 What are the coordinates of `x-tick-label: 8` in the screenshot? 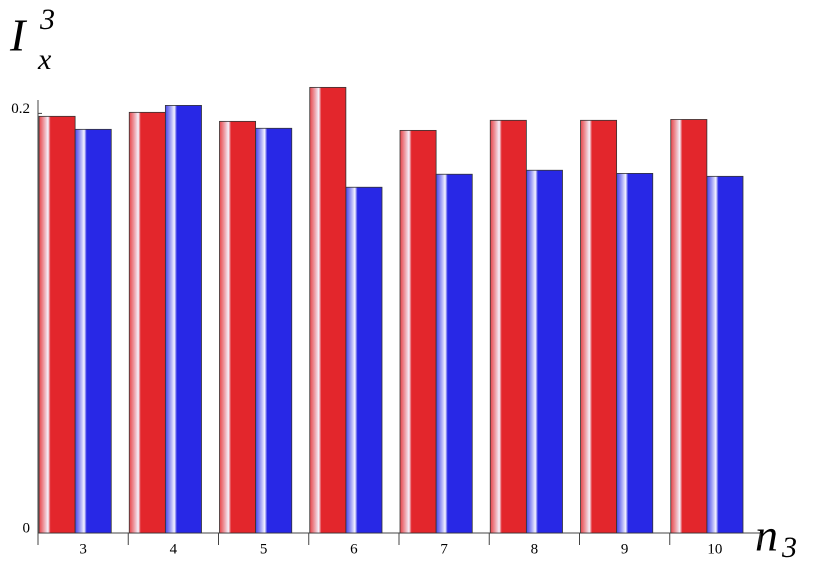 It's located at (535, 549).